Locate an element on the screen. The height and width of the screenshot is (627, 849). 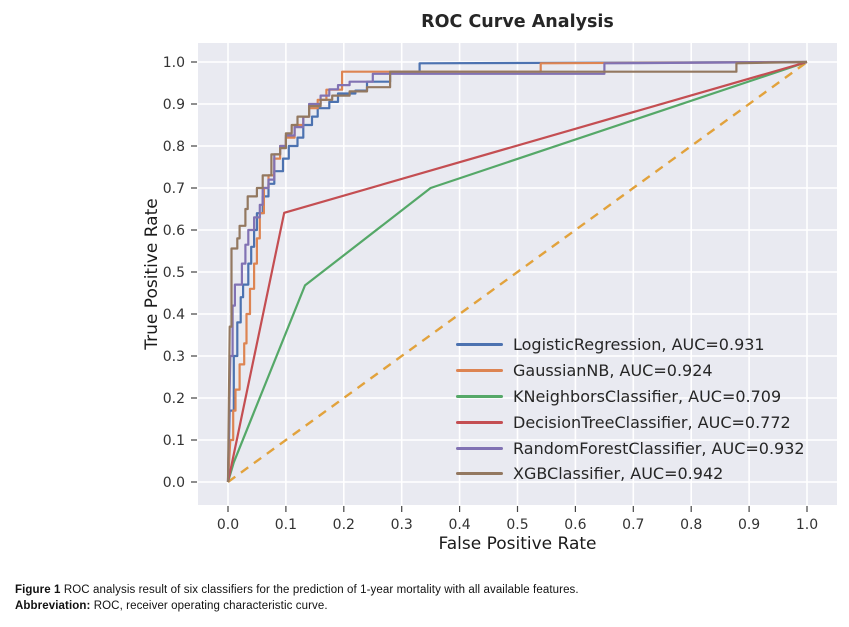
legend-label-KNeighborsClassifier: KNeighborsClassifier, AUC=0.709 is located at coordinates (647, 396).